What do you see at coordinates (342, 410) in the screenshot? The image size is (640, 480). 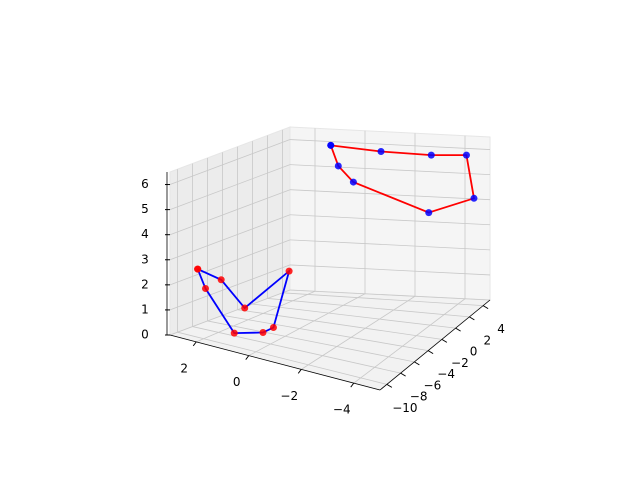 I see `x-tick-label: −4` at bounding box center [342, 410].